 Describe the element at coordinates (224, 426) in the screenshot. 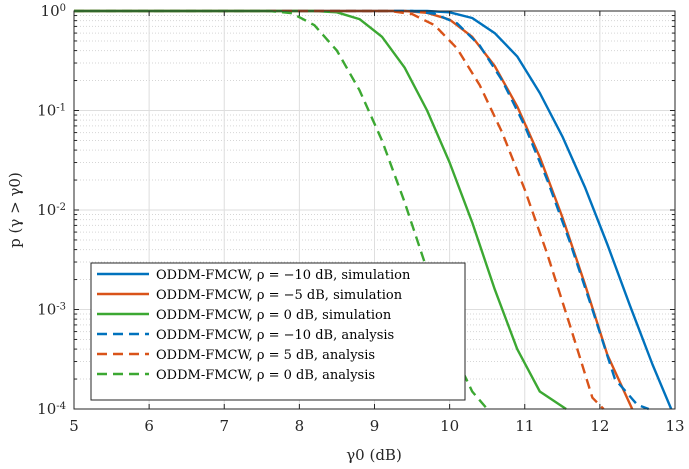

I see `x-tick-label: 7` at that location.